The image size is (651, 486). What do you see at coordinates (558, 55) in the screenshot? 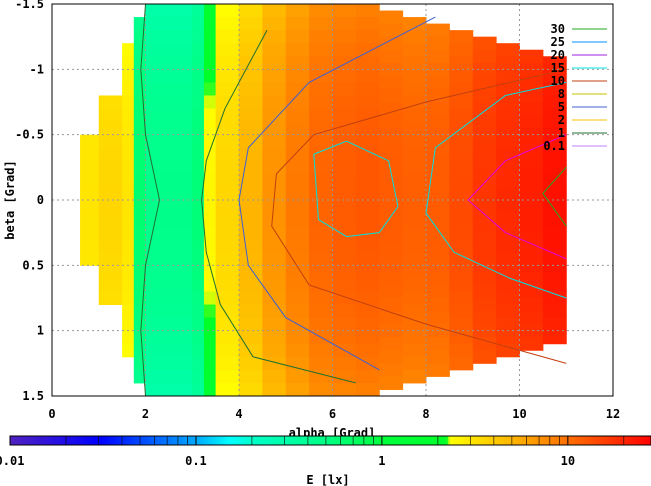
I see `legend-label: 20` at bounding box center [558, 55].